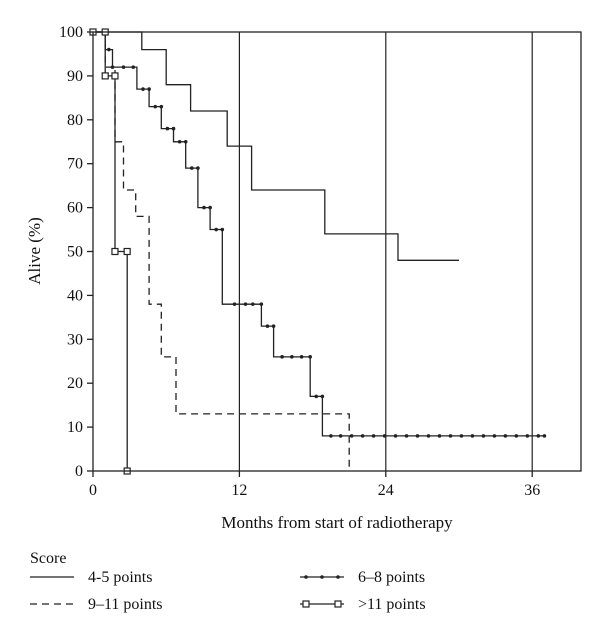 This screenshot has height=640, width=600. Describe the element at coordinates (75, 252) in the screenshot. I see `y-tick-label: 50` at that location.